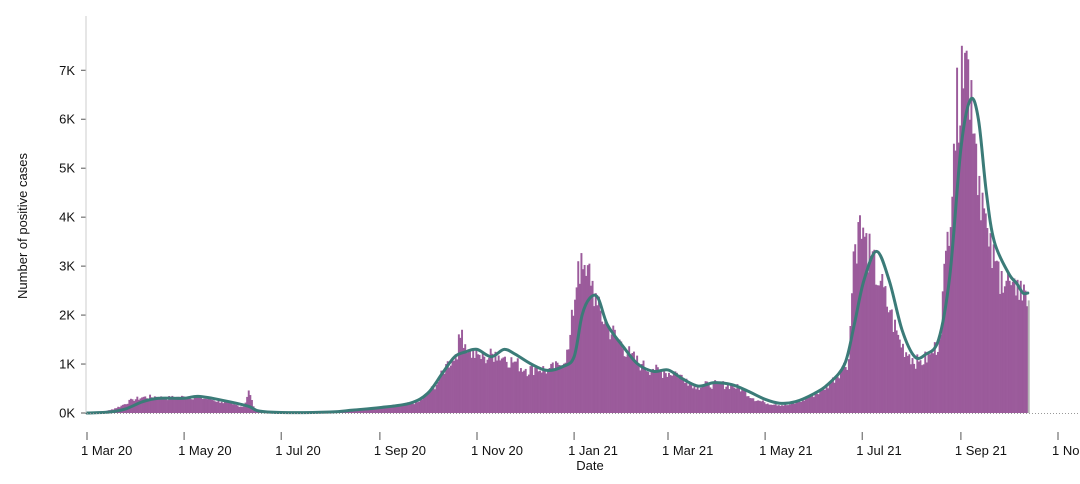  I want to click on y-tick-label: 2K, so click(67, 315).